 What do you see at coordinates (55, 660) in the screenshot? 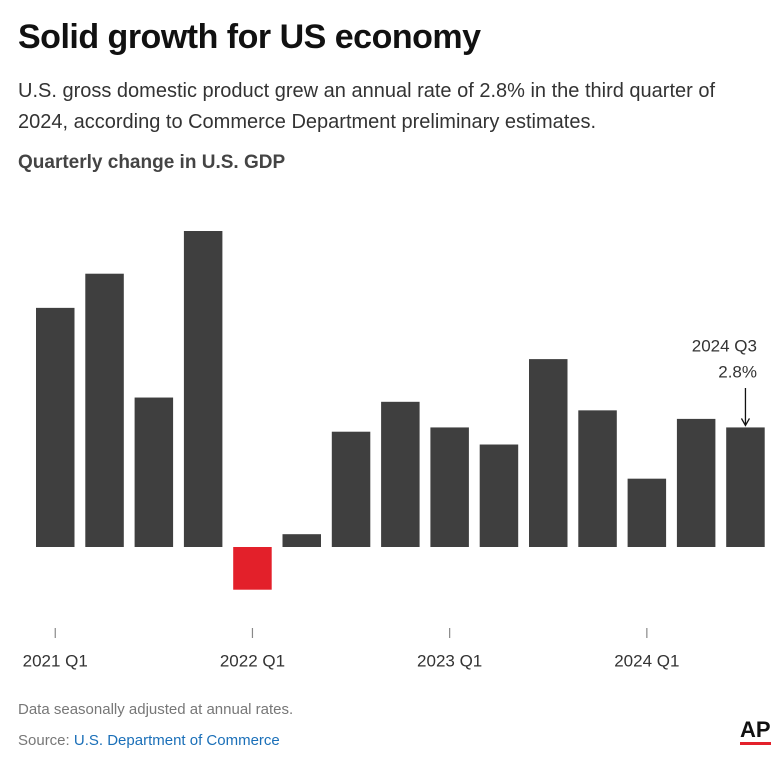
I see `x-tick-label: 2021 Q1` at bounding box center [55, 660].